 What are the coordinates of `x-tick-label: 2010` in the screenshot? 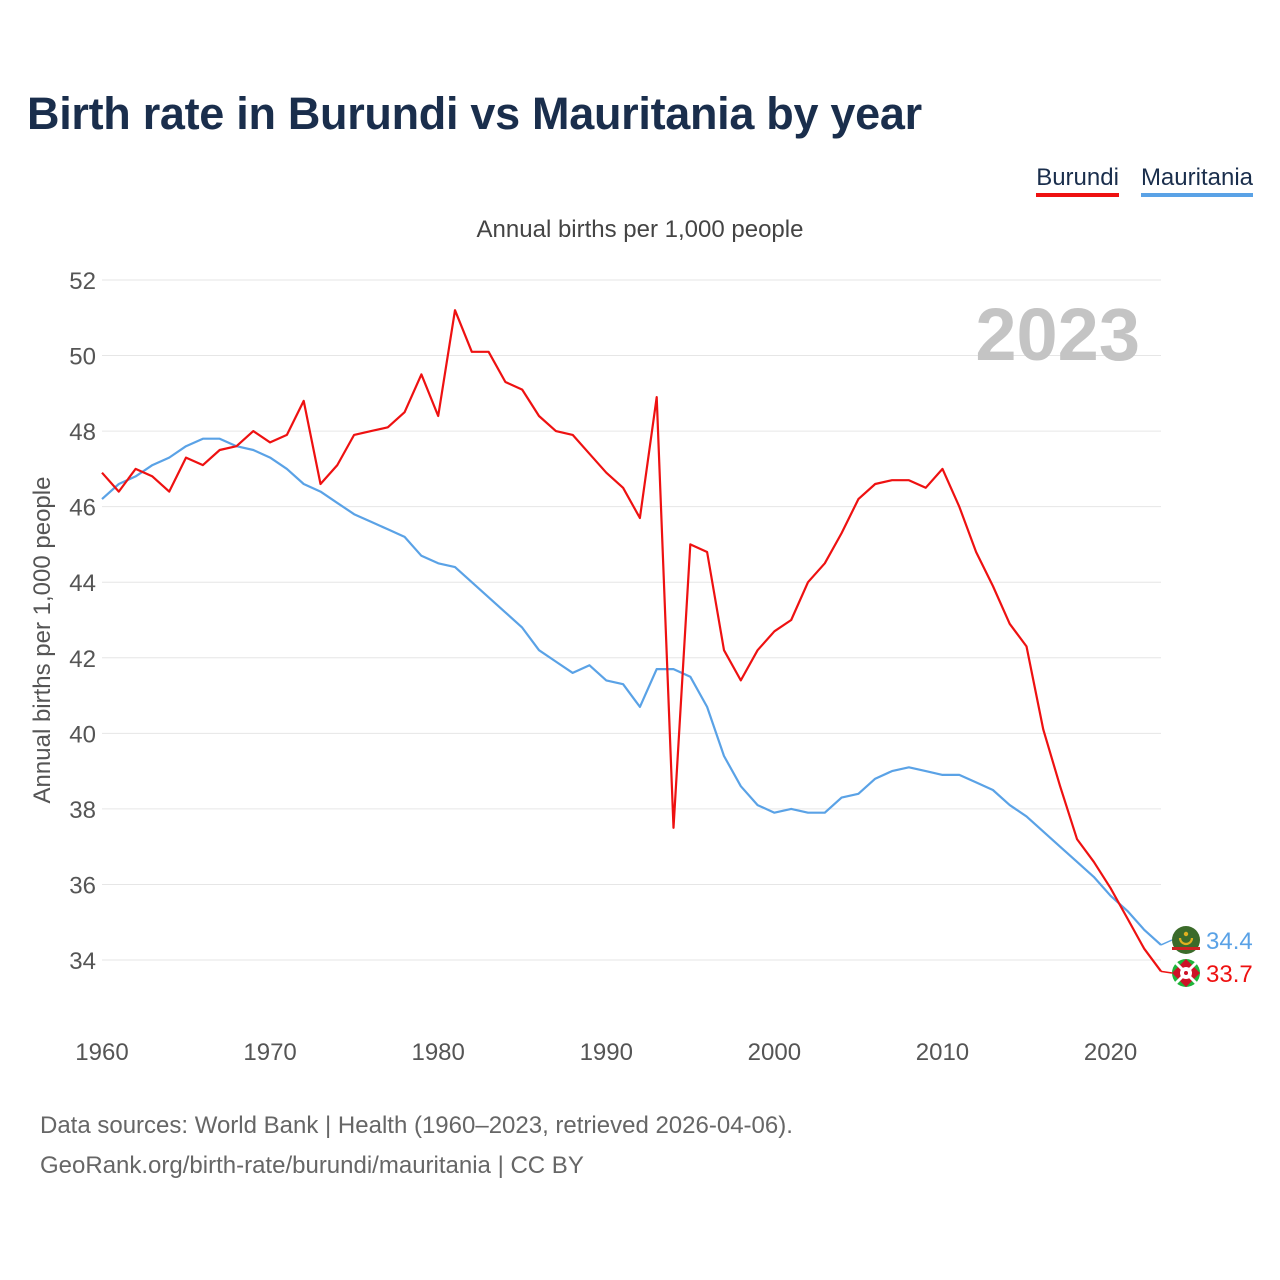 It's located at (942, 1052).